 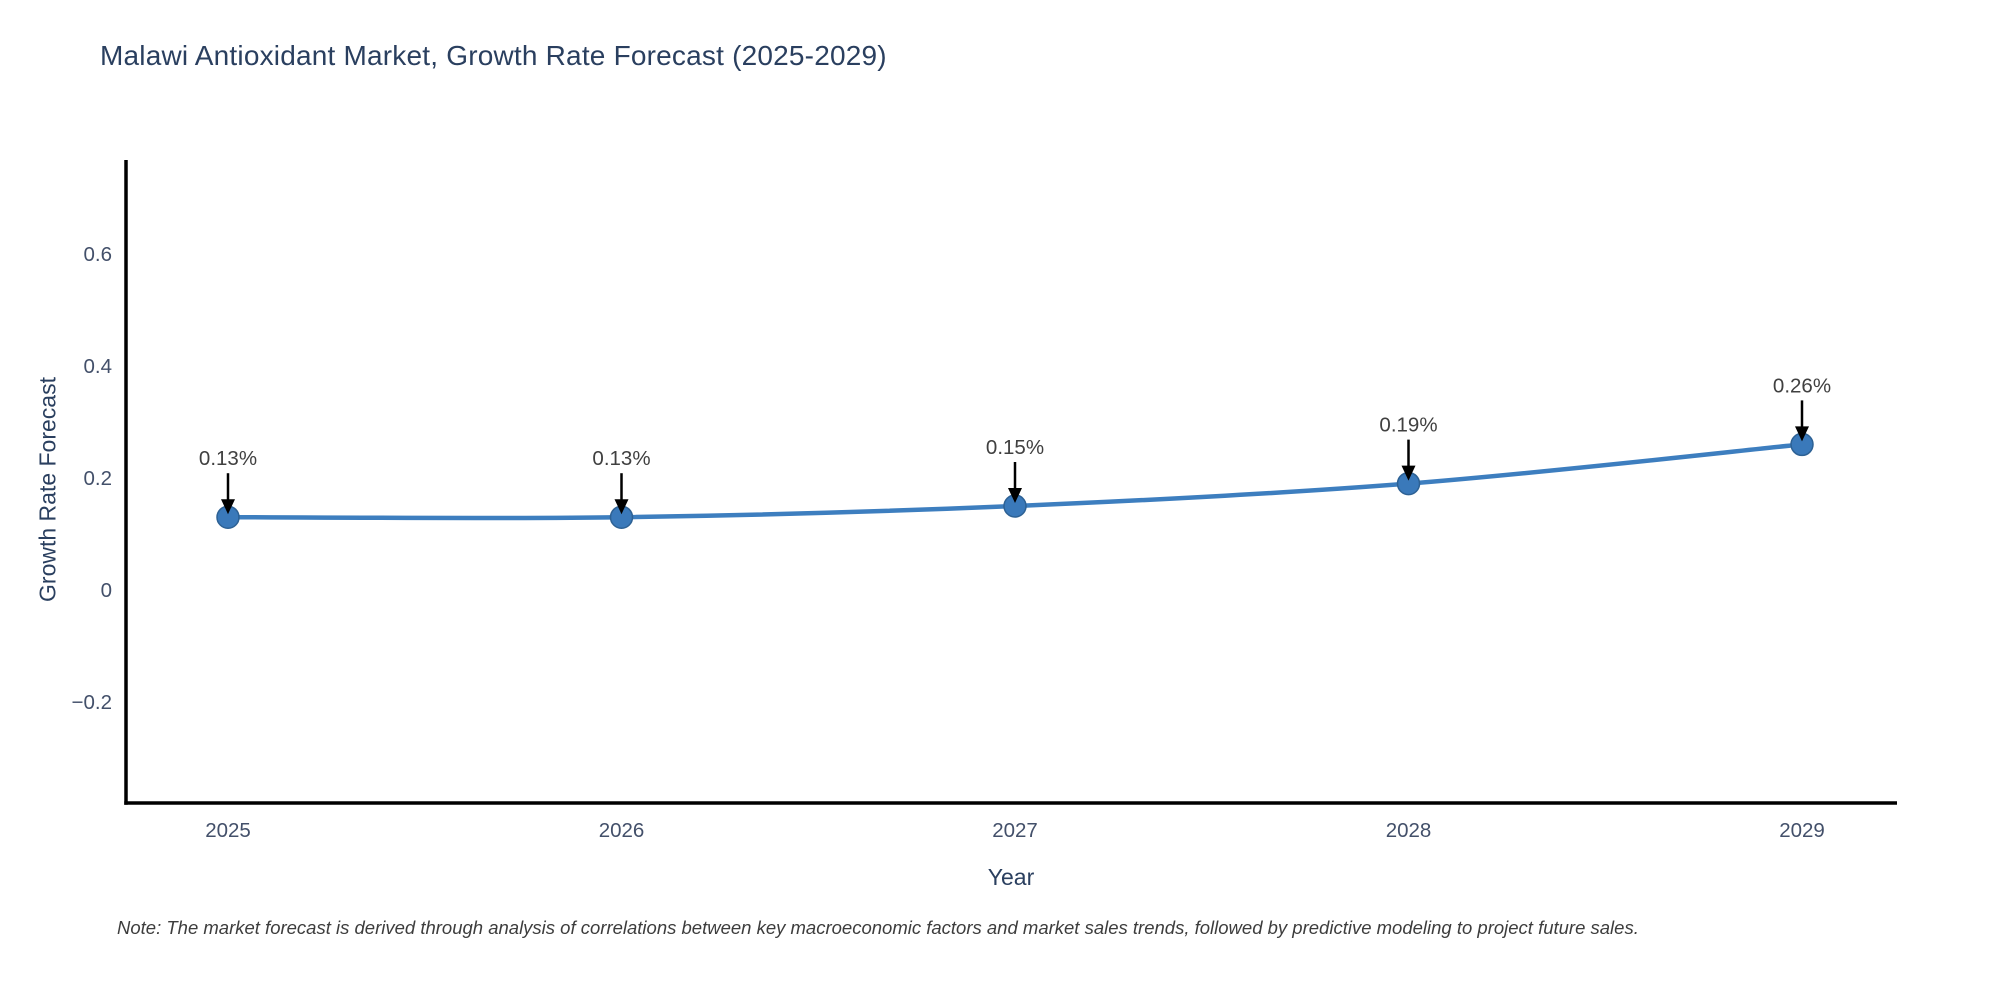 What do you see at coordinates (1408, 425) in the screenshot?
I see `point-annotation-label: 0.19%` at bounding box center [1408, 425].